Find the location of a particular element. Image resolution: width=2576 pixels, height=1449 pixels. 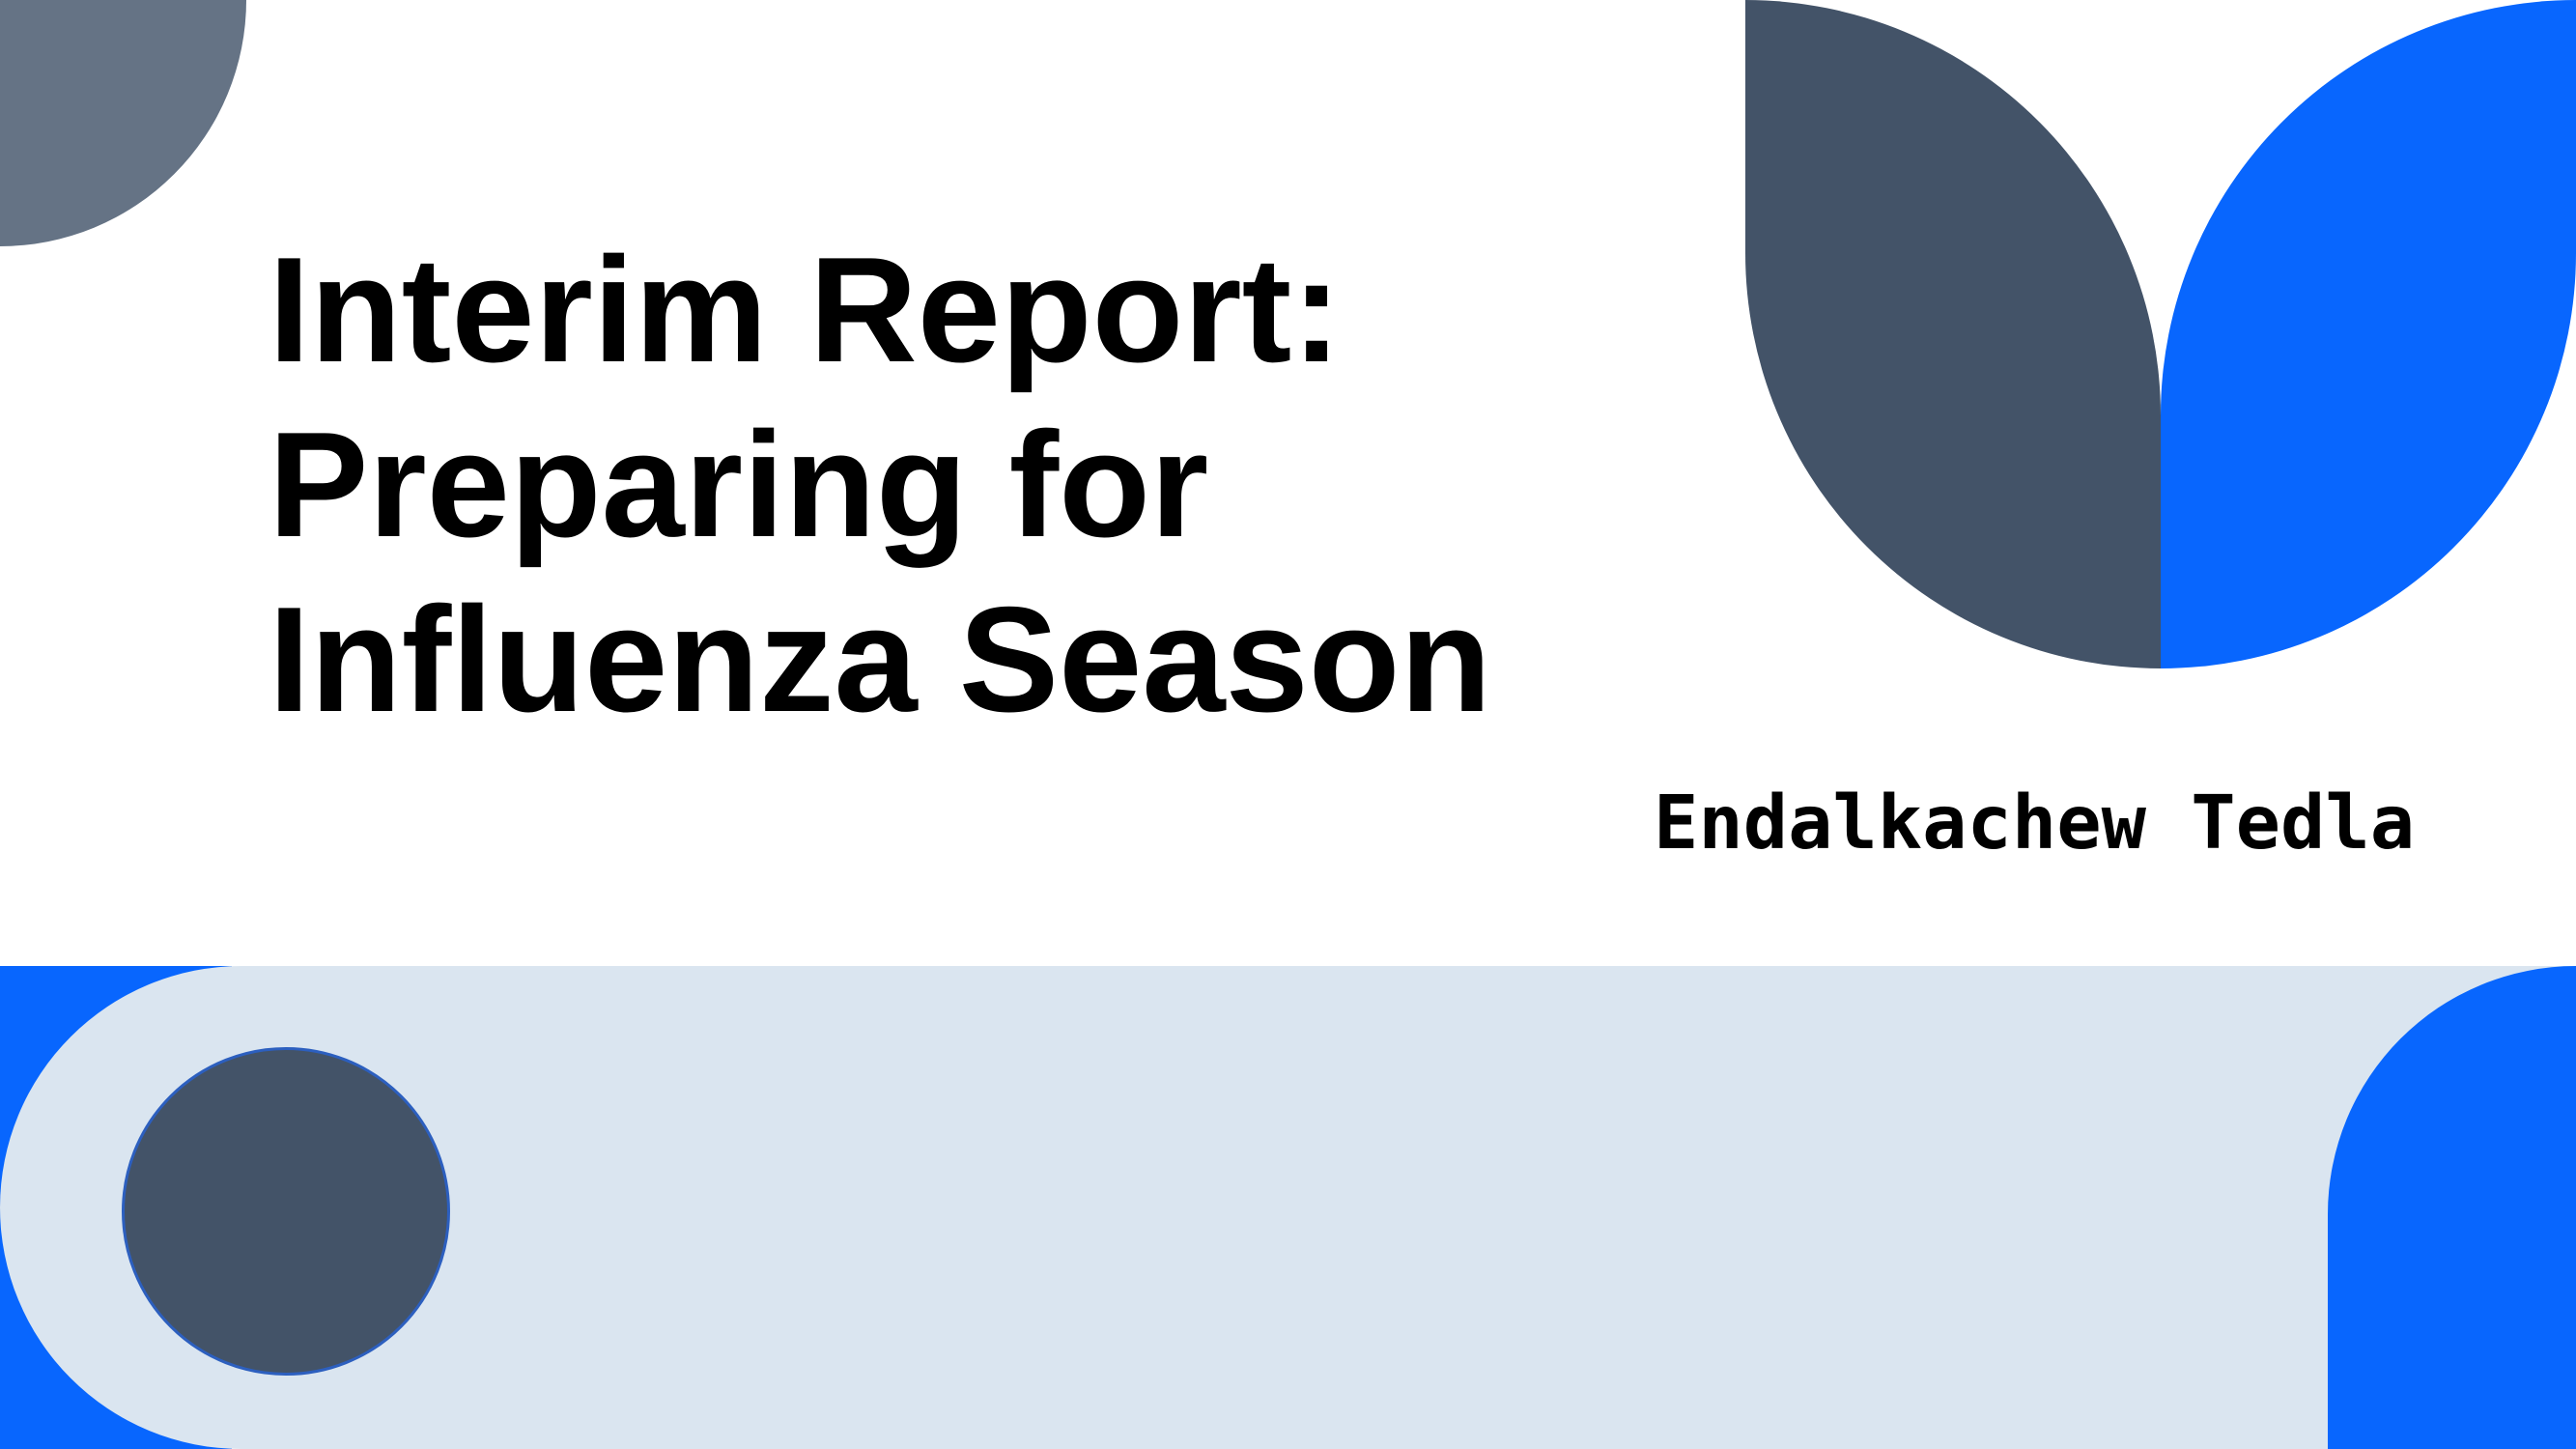

top-right-blue-leaf-shape is located at coordinates (2368, 334).